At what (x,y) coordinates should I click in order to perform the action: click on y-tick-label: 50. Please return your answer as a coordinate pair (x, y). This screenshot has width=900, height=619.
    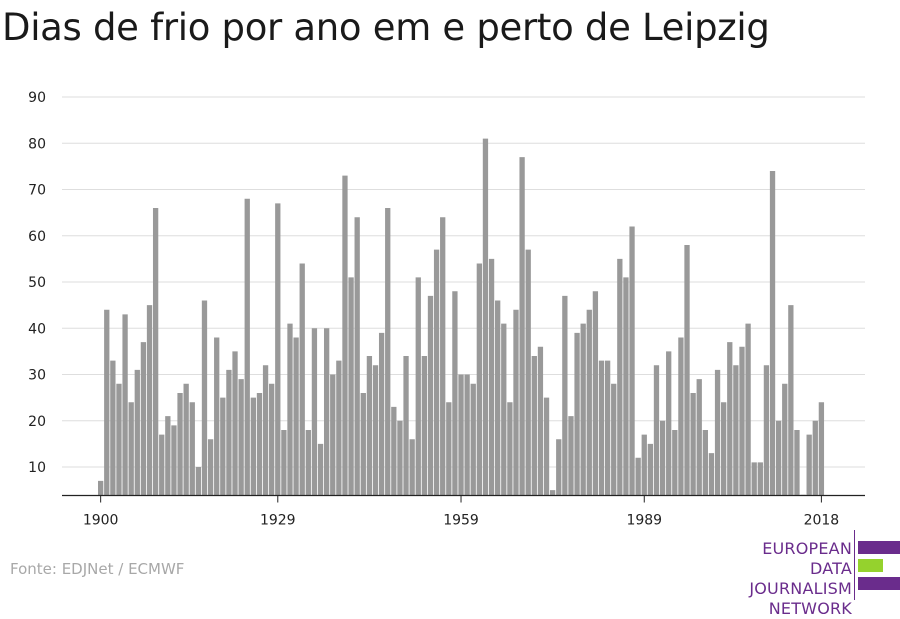
    Looking at the image, I should click on (37, 283).